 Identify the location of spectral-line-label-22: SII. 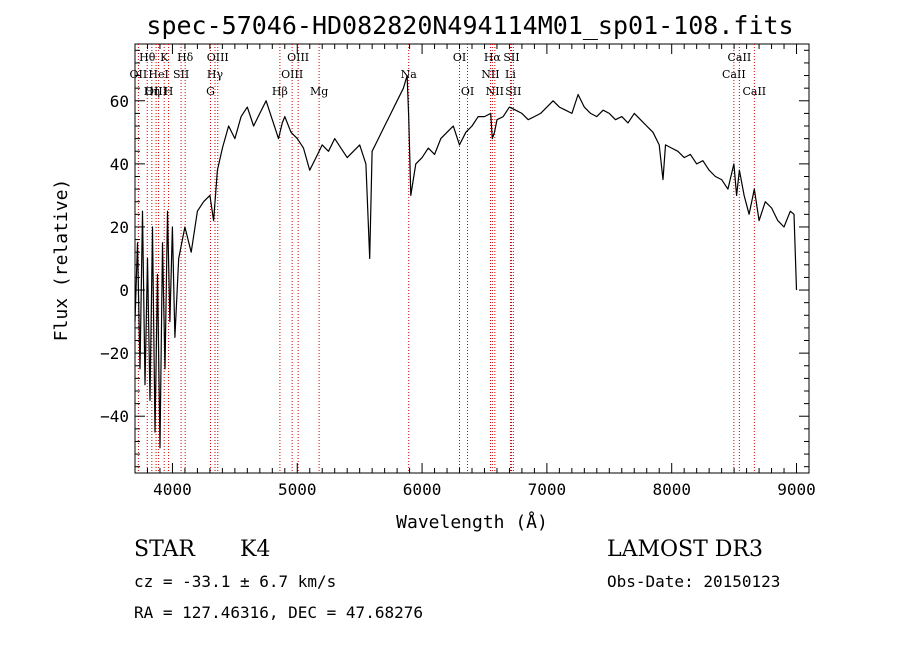
(511, 57).